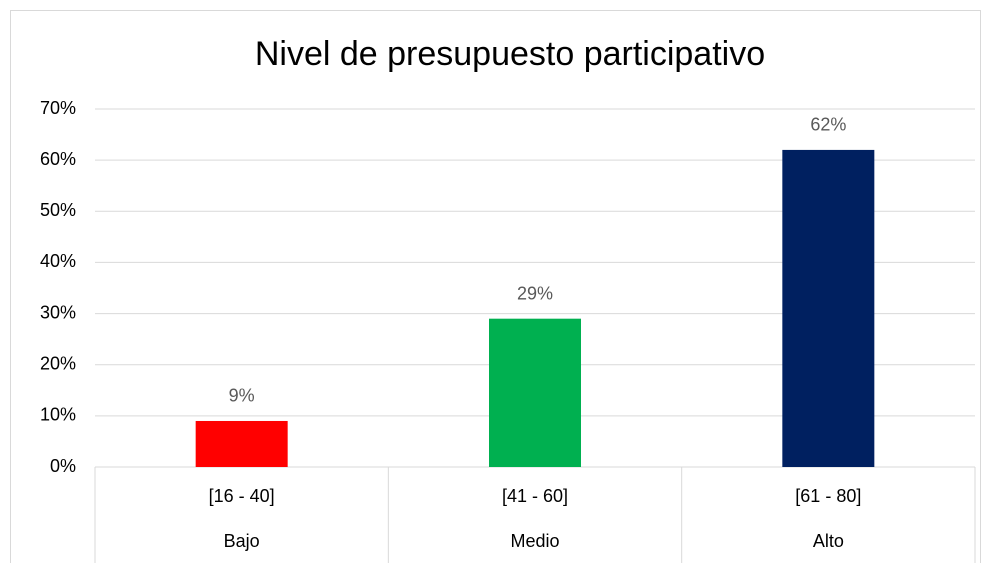 This screenshot has height=563, width=990. I want to click on chart-title: Nivel de presupuesto participativo, so click(510, 54).